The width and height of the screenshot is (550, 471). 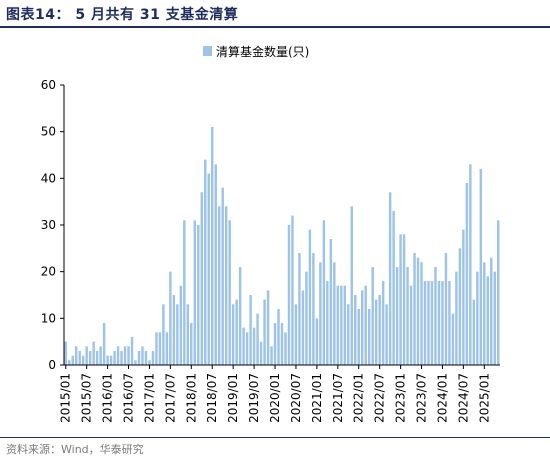 I want to click on bar-2020/08, so click(x=299, y=309).